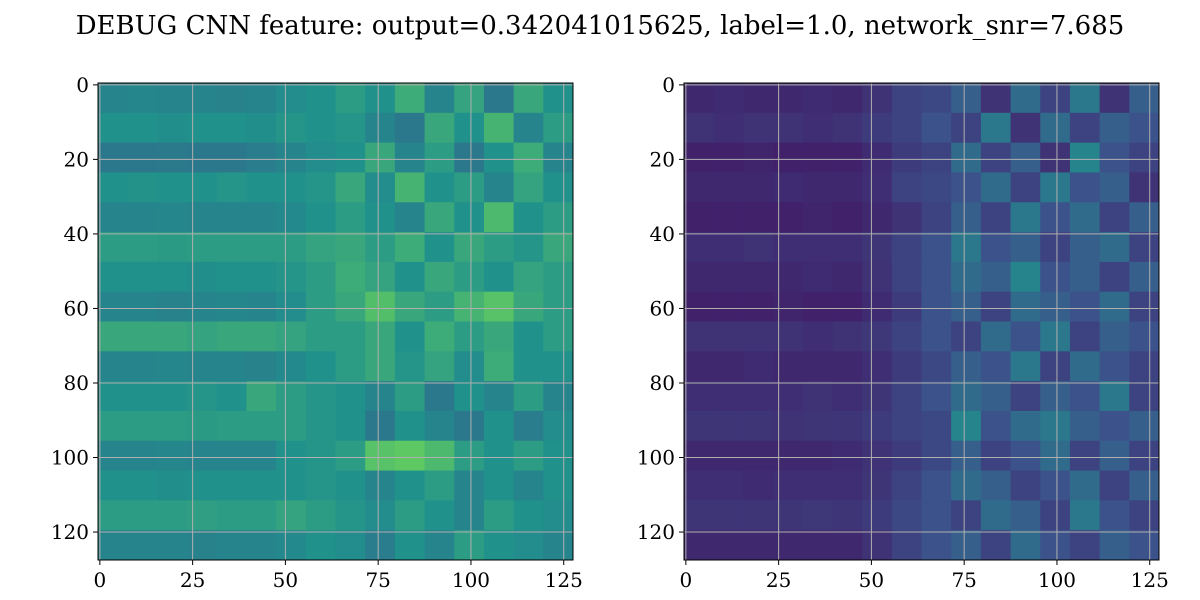 This screenshot has width=1200, height=600. Describe the element at coordinates (70, 532) in the screenshot. I see `y-tick-label: 120` at that location.